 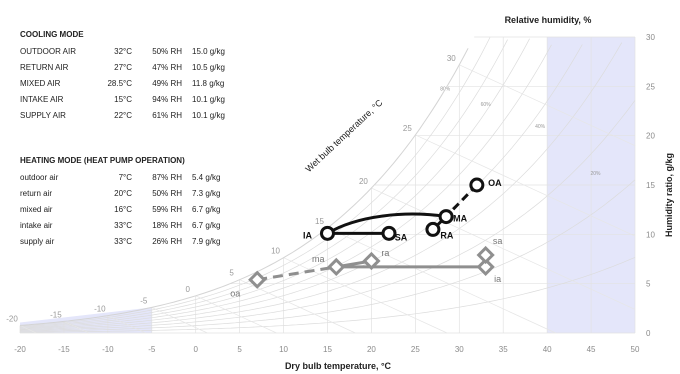 I want to click on wet-bulb-label: 20, so click(x=363, y=181).